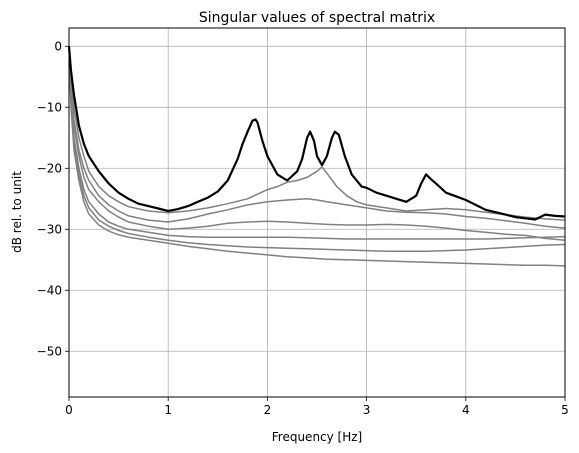 The image size is (579, 453). Describe the element at coordinates (53, 198) in the screenshot. I see `y-axis: 0 −10 −20 −30 −40 −50` at that location.